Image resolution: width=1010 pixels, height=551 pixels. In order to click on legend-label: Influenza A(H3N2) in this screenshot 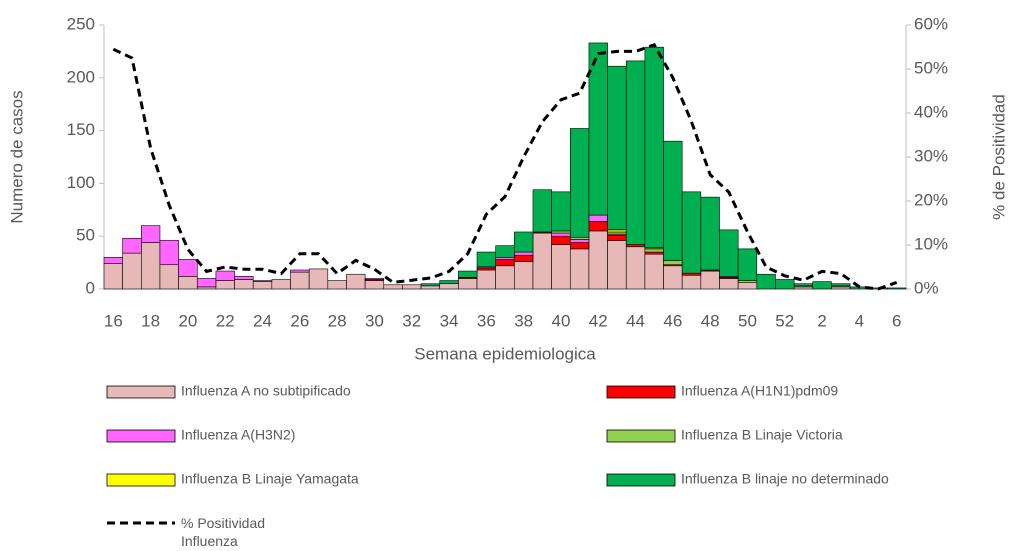, I will do `click(238, 435)`.